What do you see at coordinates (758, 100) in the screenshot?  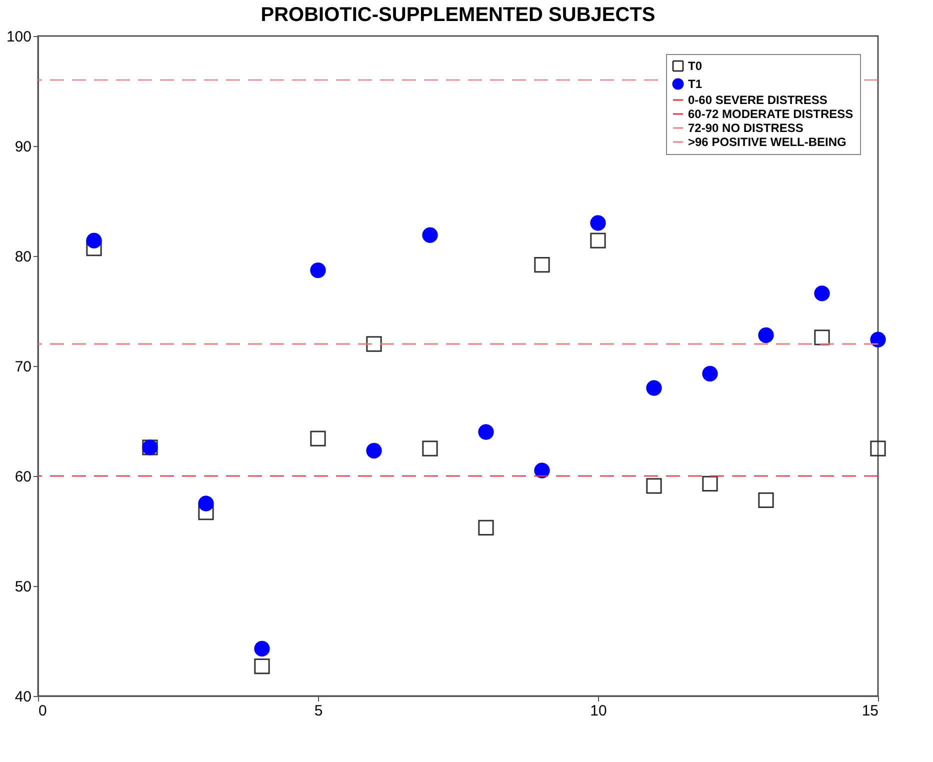 I see `legend-label: 0-60 SEVERE DISTRESS` at bounding box center [758, 100].